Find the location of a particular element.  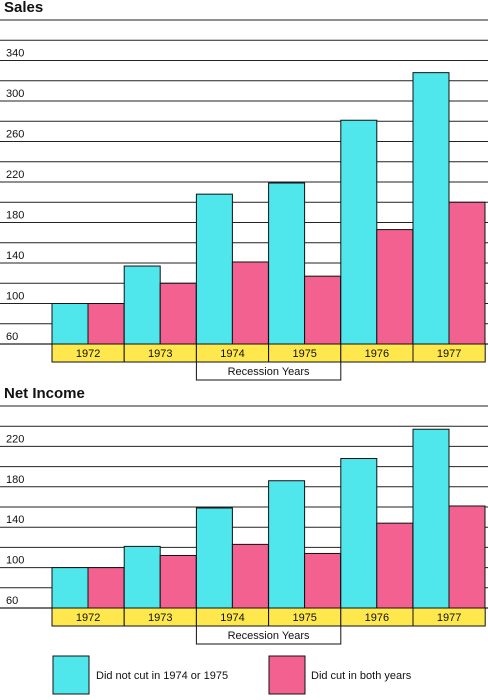

legend-label-did-cut: Did cut in both years is located at coordinates (361, 676).